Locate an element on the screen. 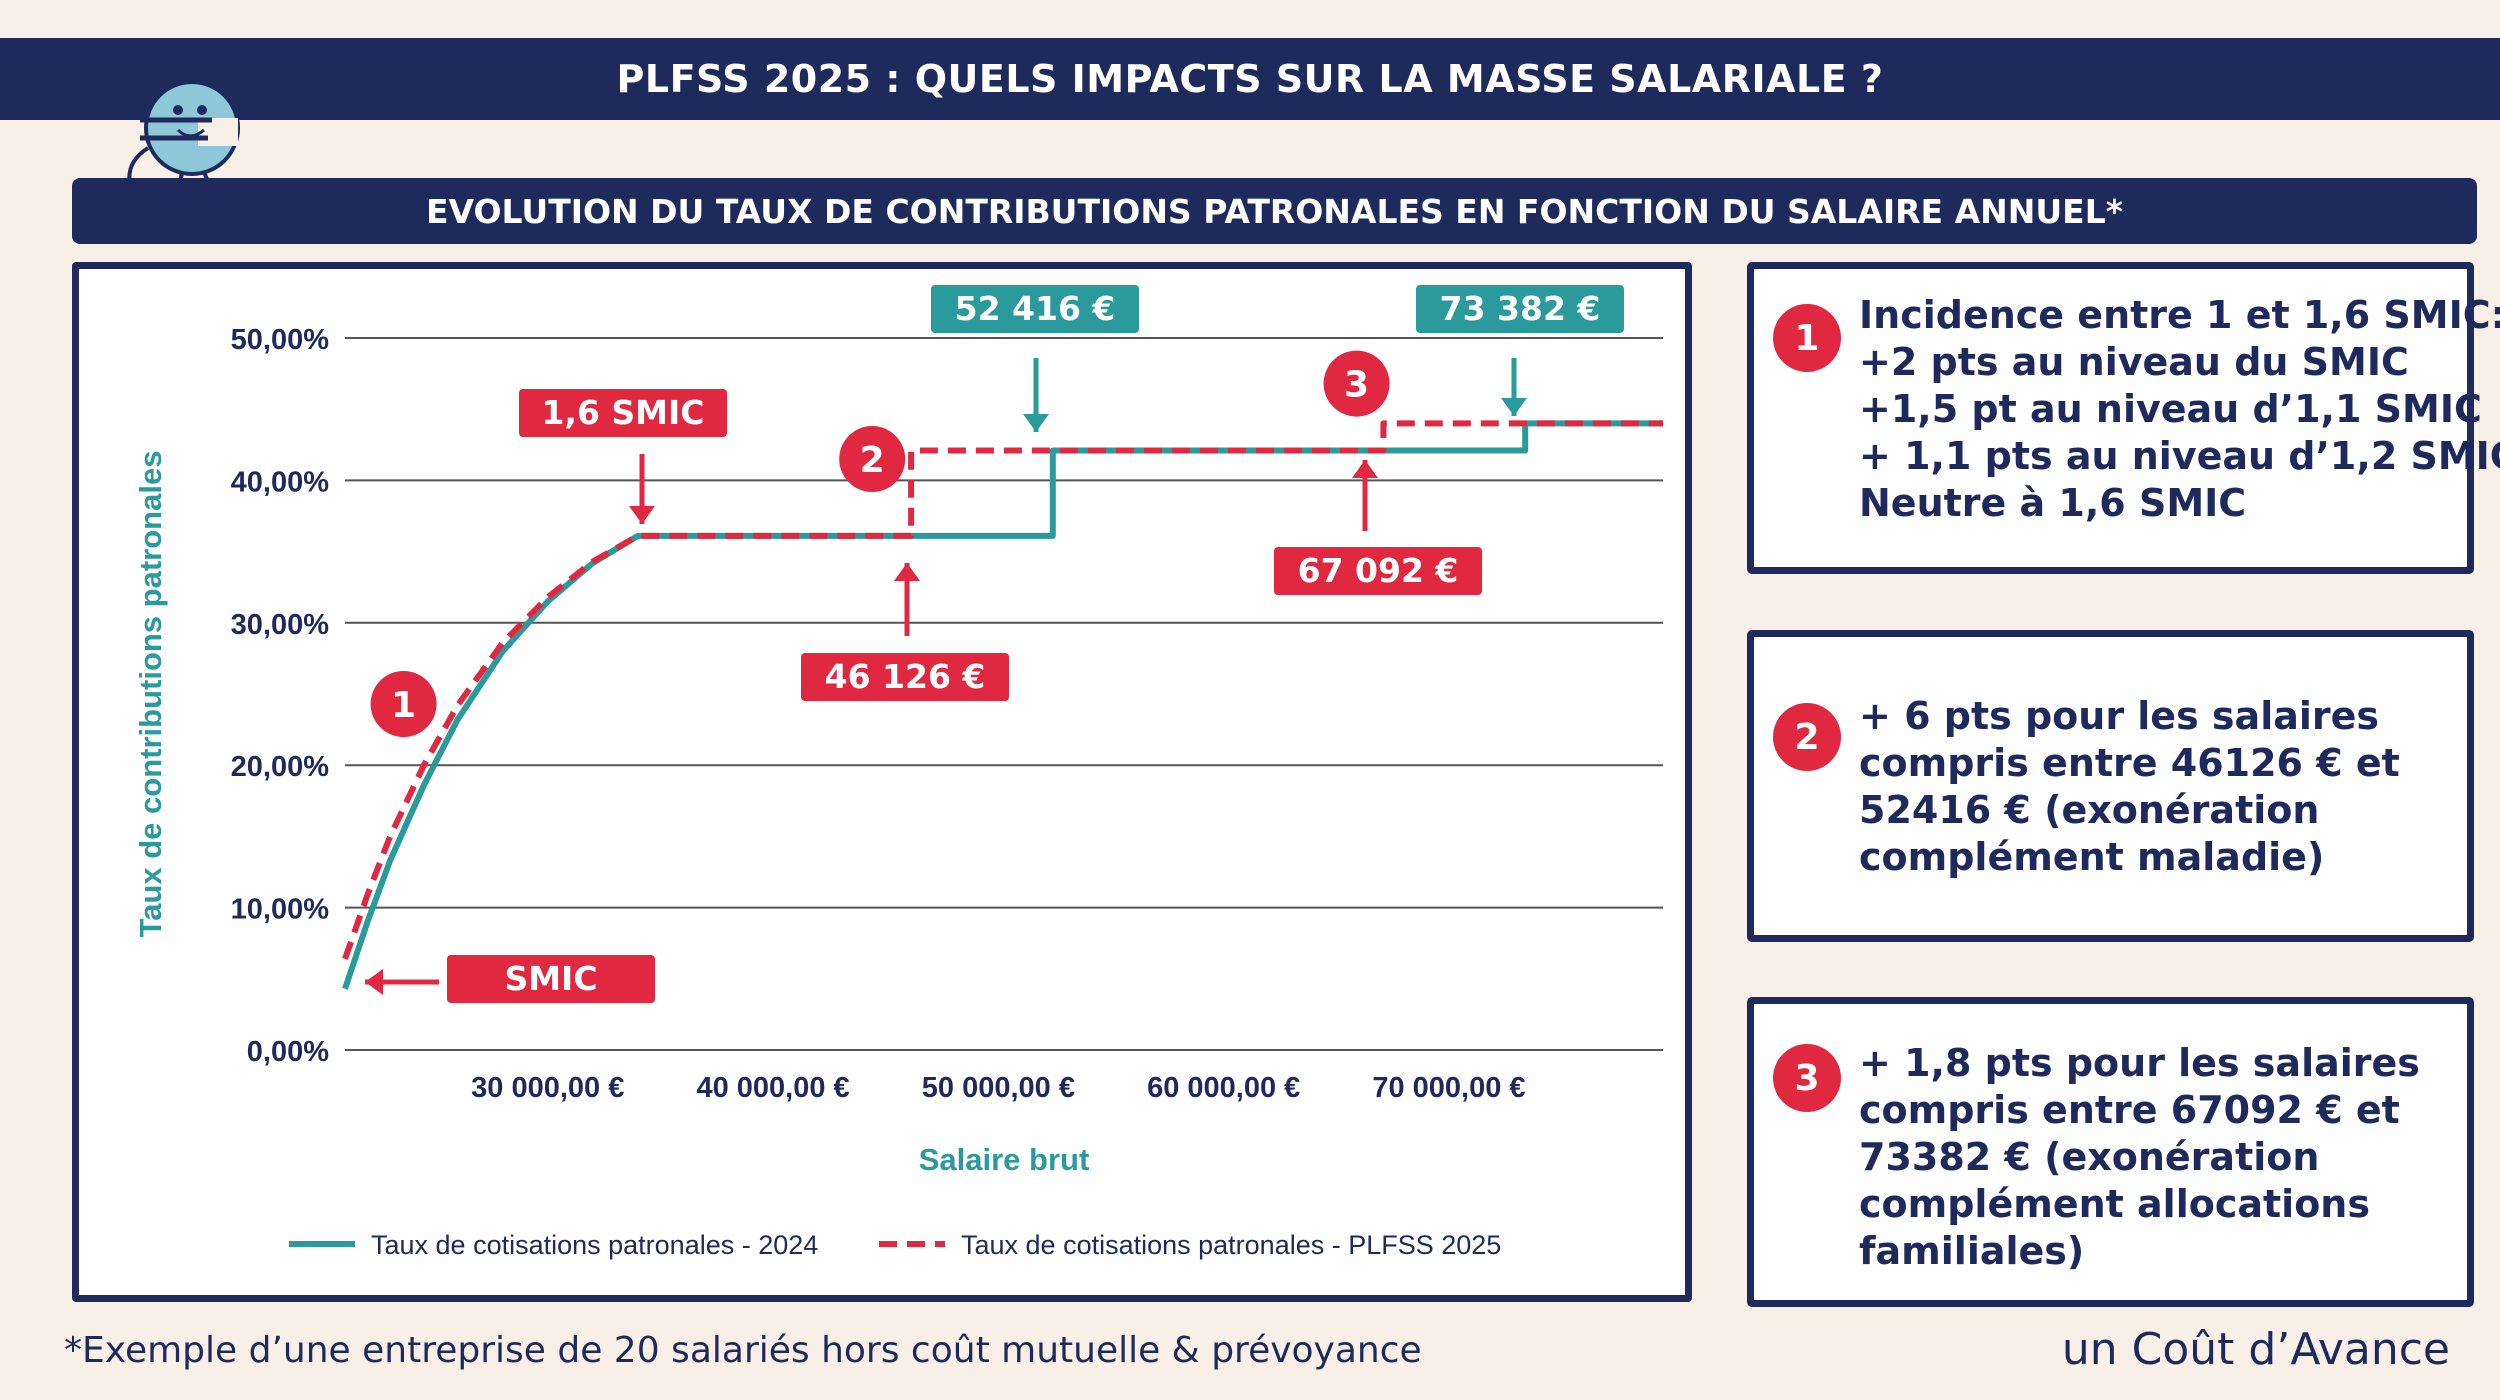  x-tick-label: 70 000,00 € is located at coordinates (1448, 1088).